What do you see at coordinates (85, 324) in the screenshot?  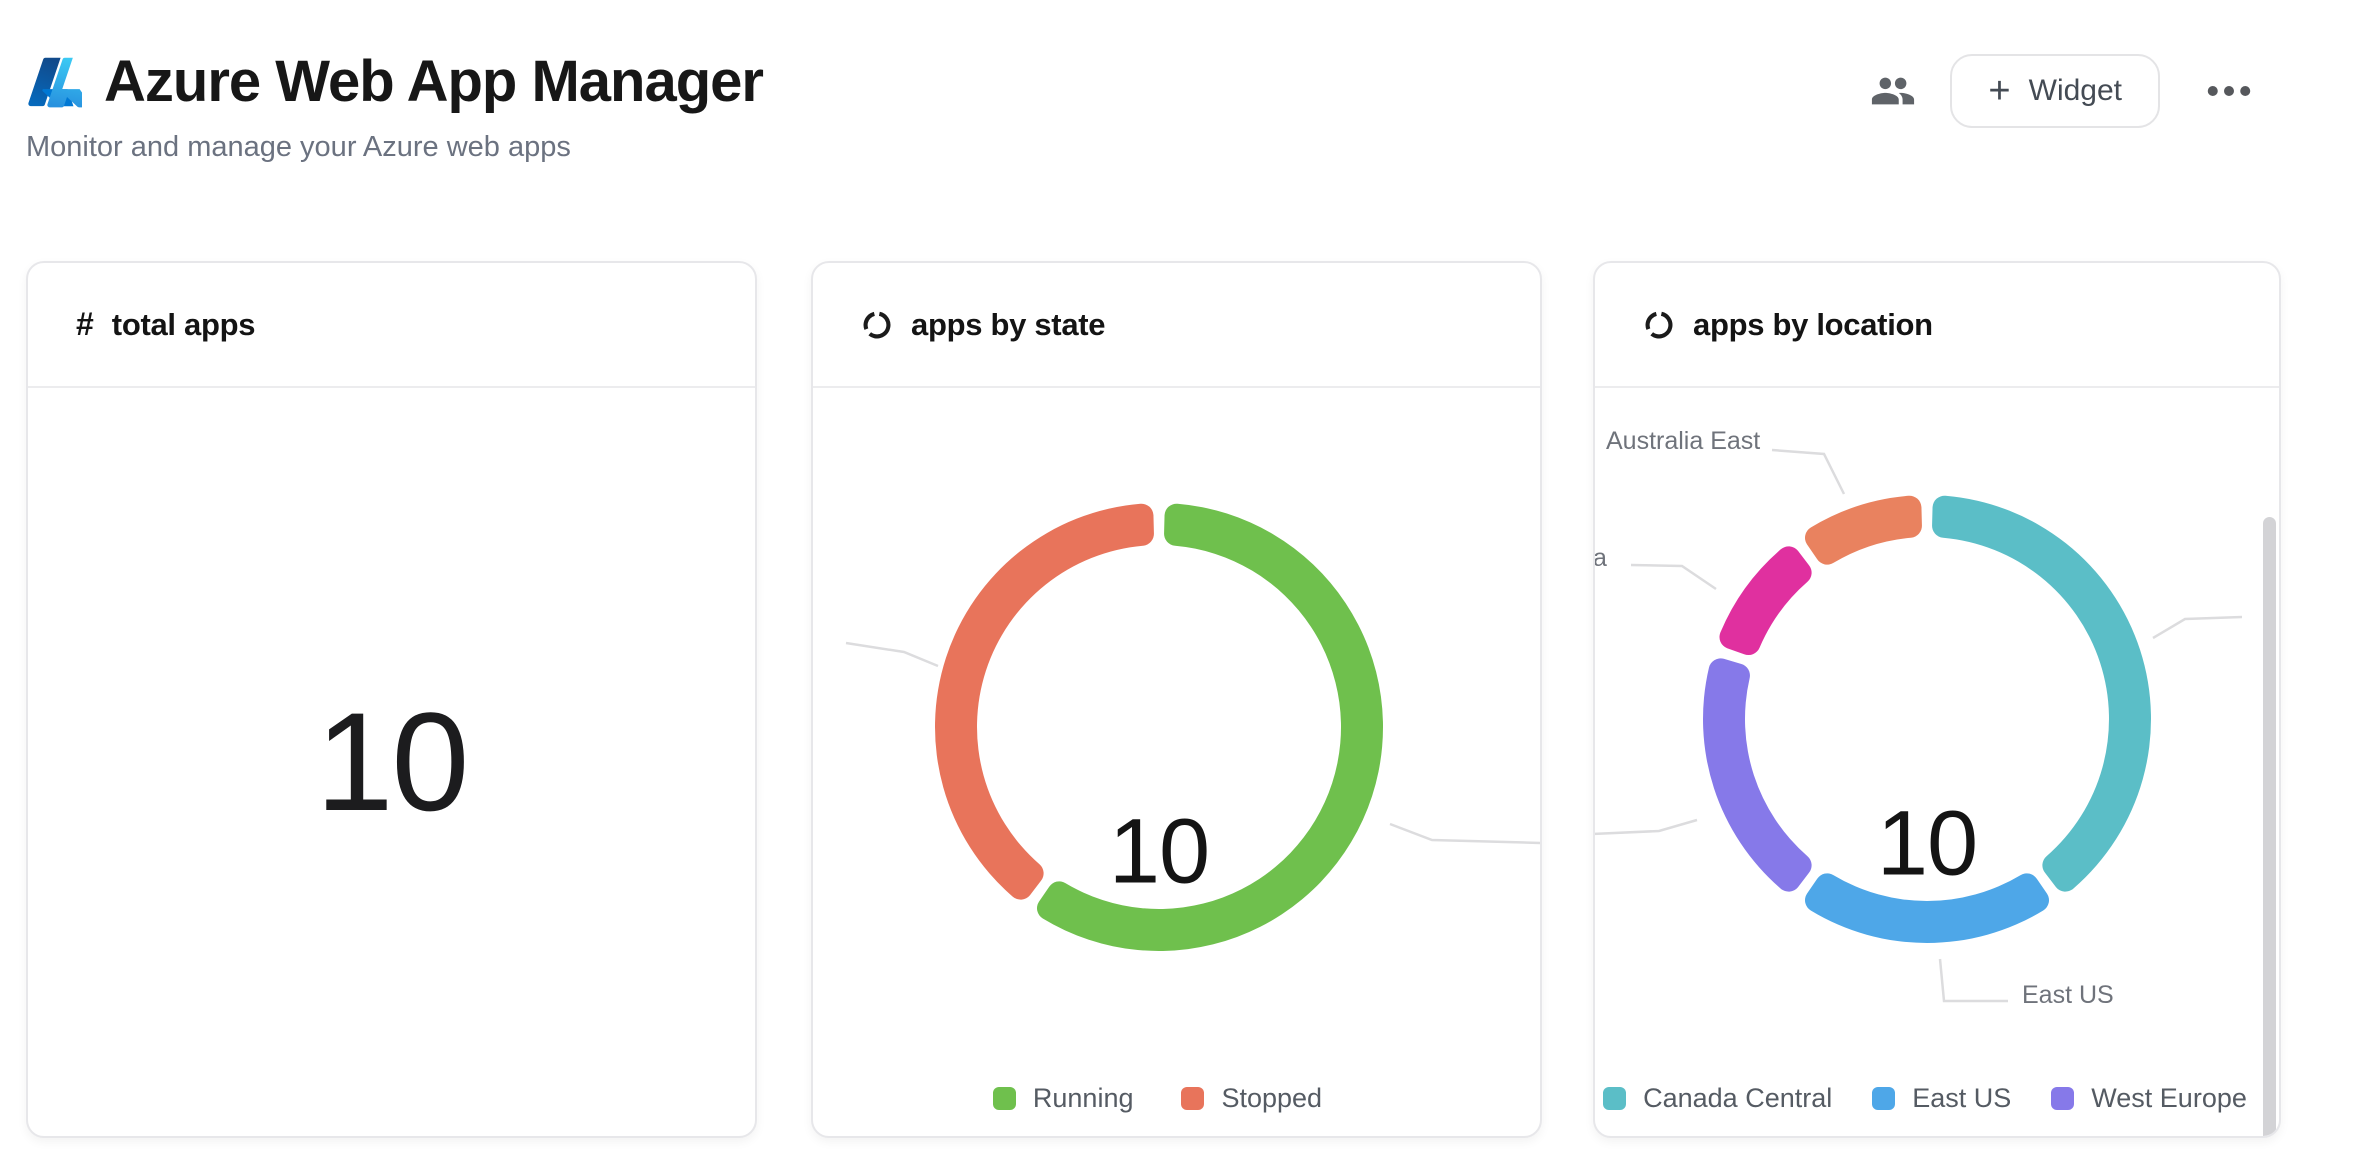 I see `hash-icon: #` at bounding box center [85, 324].